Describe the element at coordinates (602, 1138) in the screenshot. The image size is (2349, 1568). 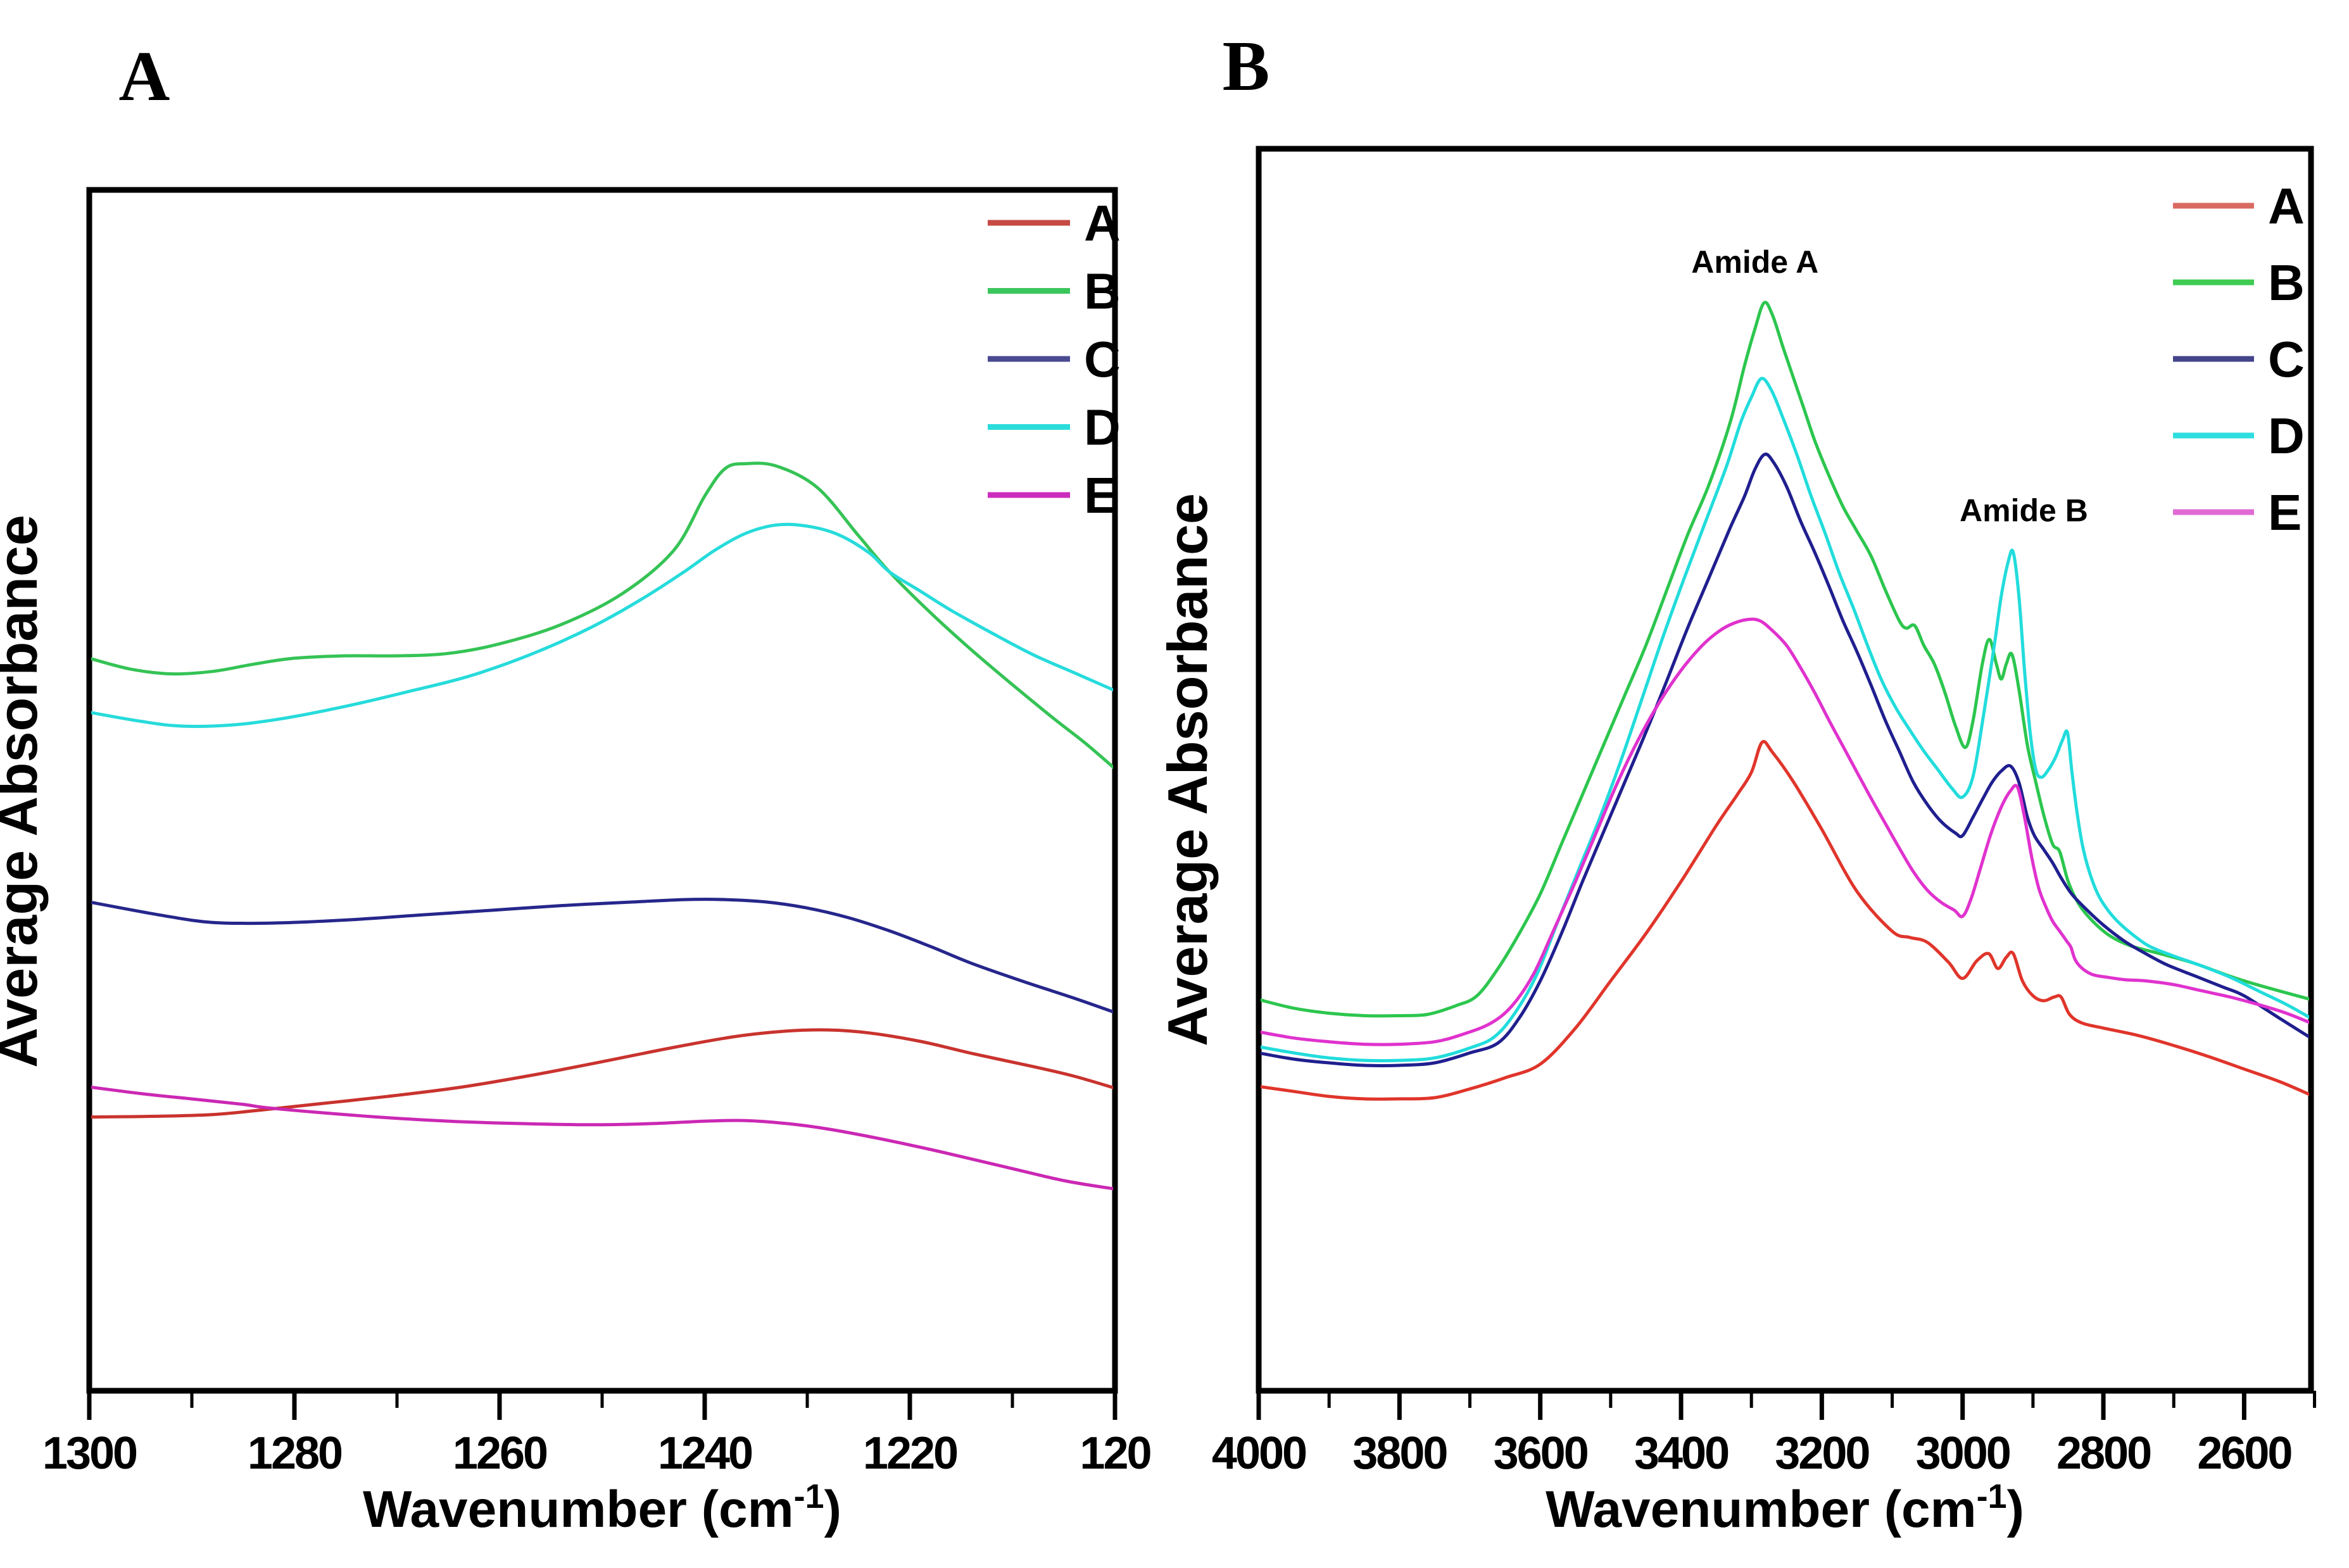
I see `spectrum-curve-A-E` at that location.